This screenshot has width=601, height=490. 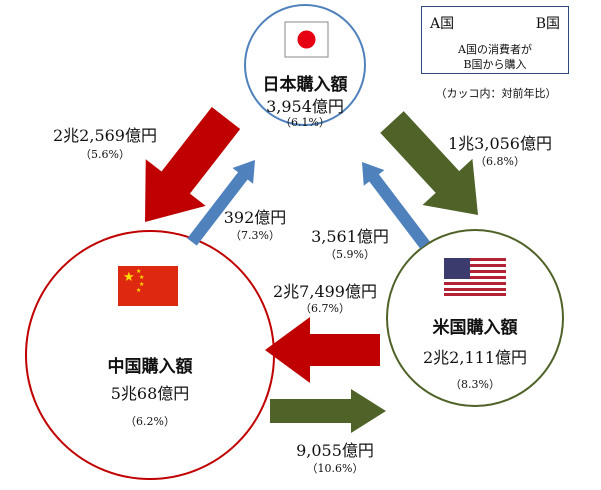 I want to click on legend-note: （カッコ内：対前年比）, so click(x=496, y=93).